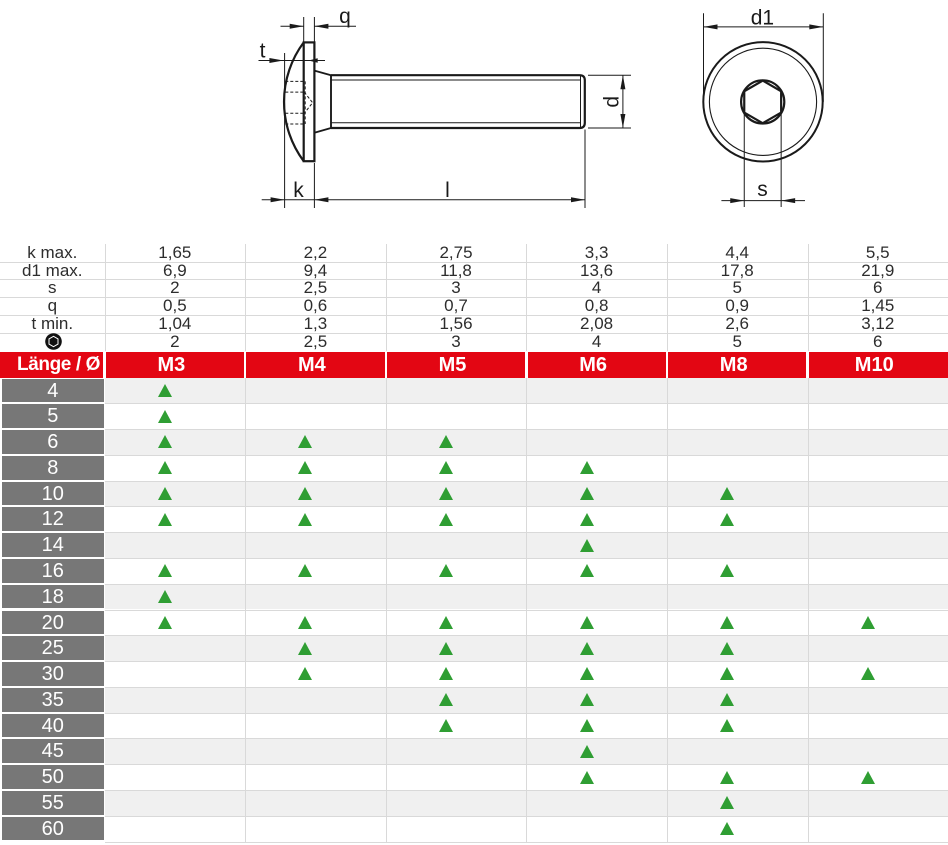 This screenshot has width=948, height=845. Describe the element at coordinates (298, 190) in the screenshot. I see `svg-text: k` at that location.